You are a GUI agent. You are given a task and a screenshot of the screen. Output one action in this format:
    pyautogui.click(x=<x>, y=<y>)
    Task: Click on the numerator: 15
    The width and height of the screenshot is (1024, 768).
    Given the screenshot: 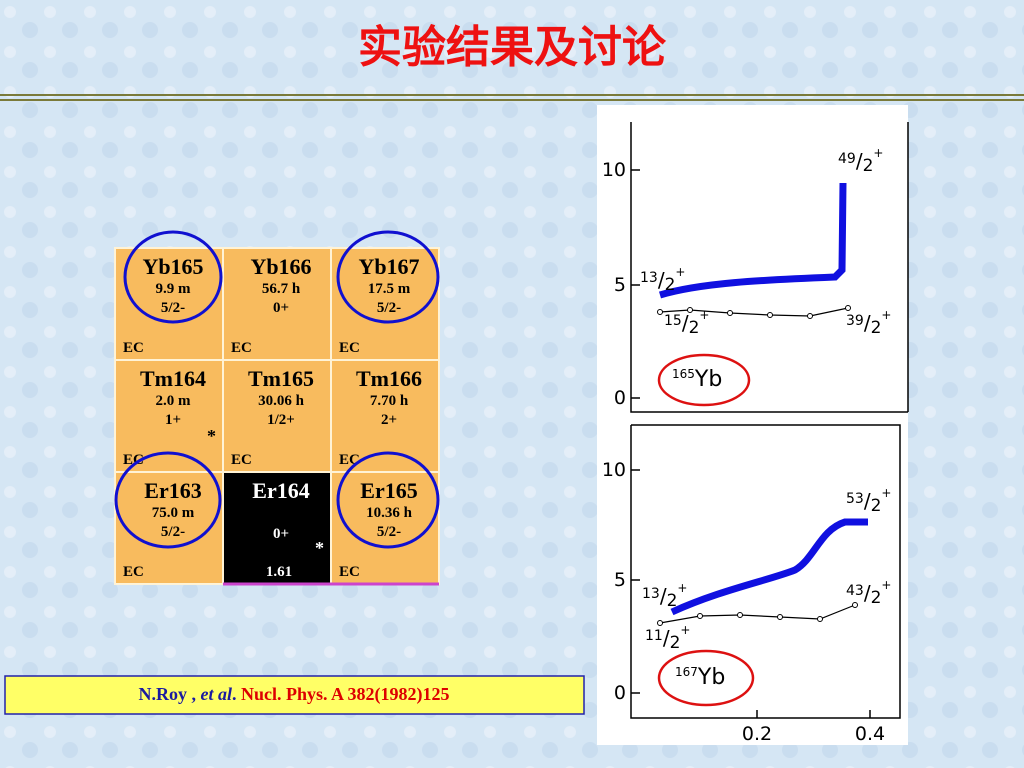 What is the action you would take?
    pyautogui.click(x=673, y=321)
    